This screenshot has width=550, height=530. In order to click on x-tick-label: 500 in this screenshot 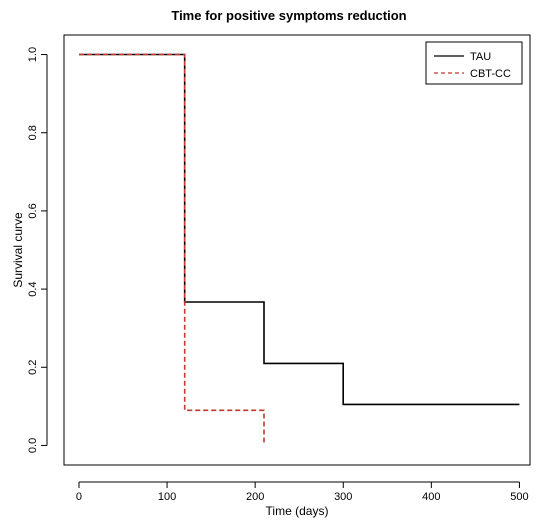, I will do `click(519, 497)`.